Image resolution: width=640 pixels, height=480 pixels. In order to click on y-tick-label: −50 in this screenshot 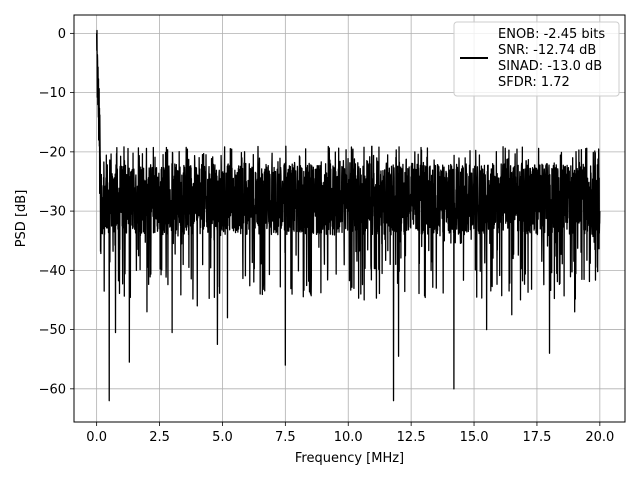, I will do `click(52, 330)`.